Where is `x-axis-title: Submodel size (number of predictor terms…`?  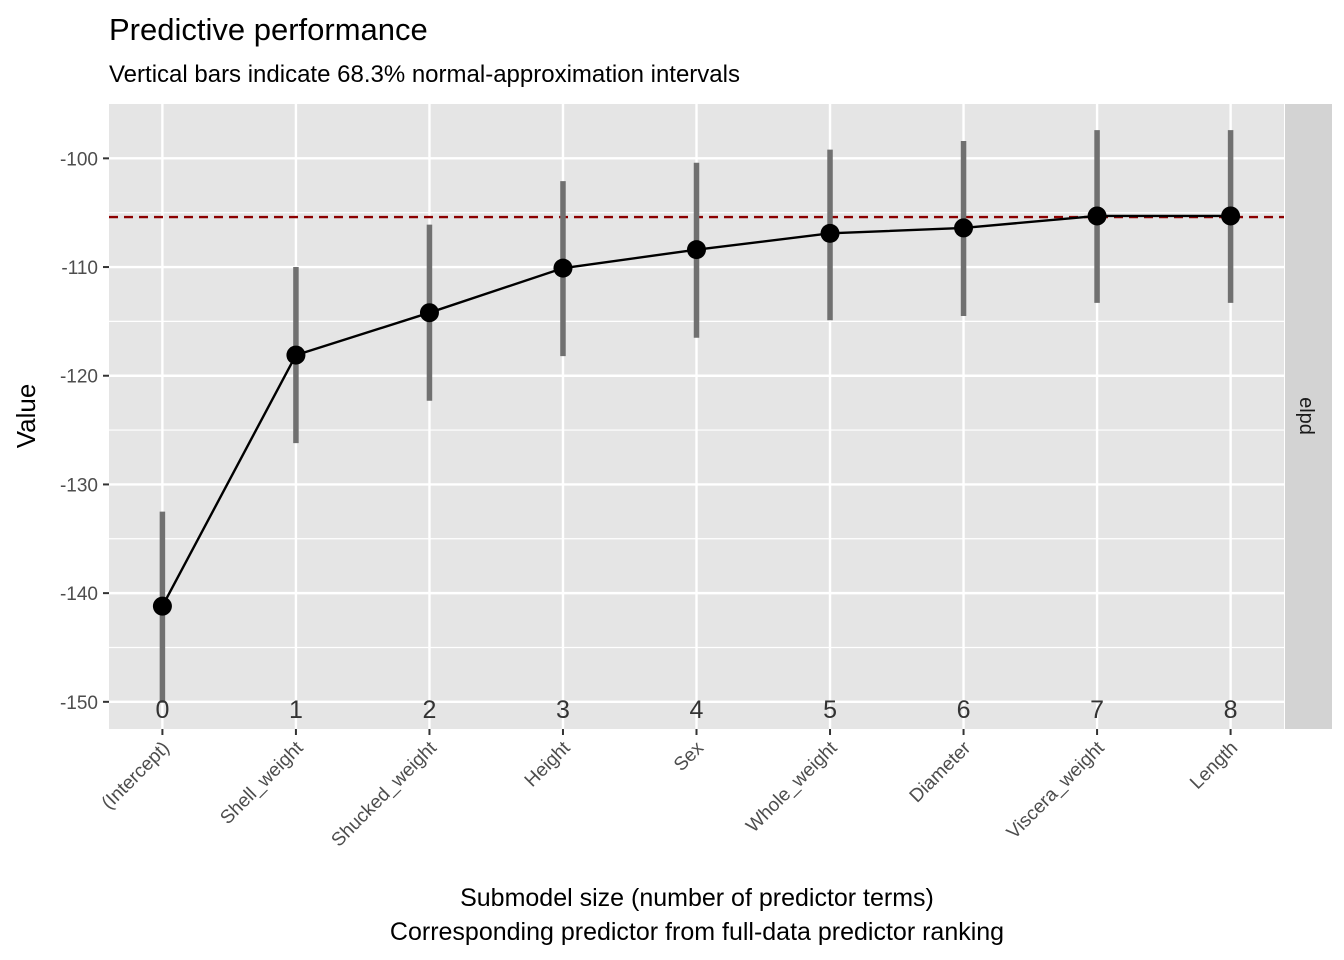 x-axis-title: Submodel size (number of predictor terms… is located at coordinates (697, 898).